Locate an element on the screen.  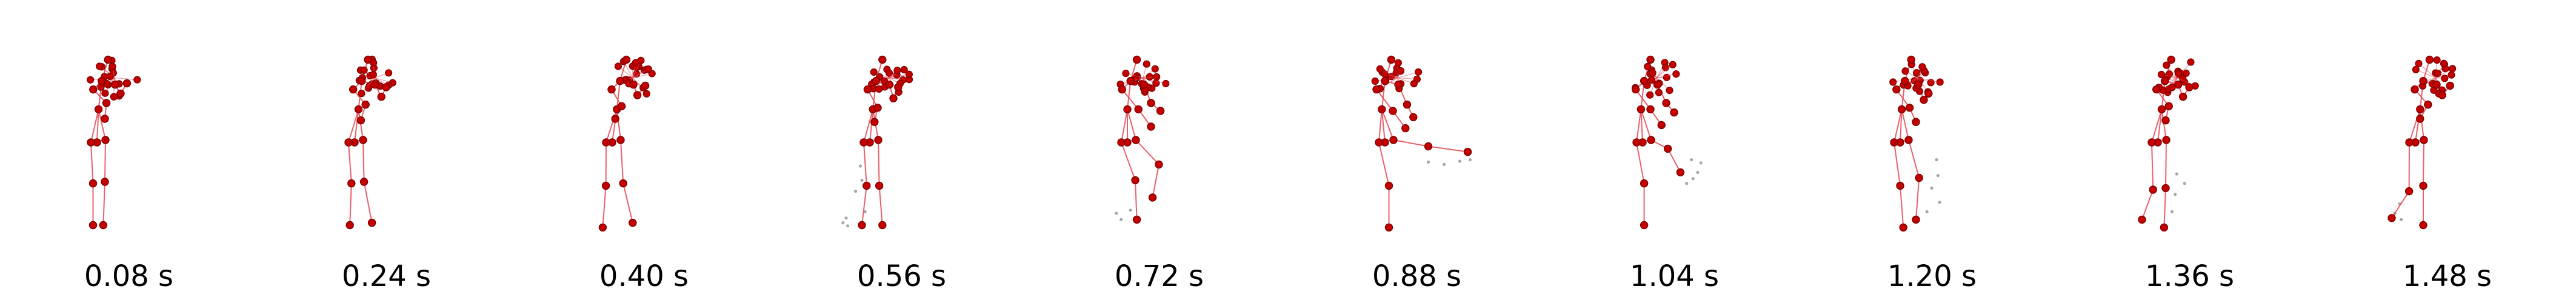
time-label: 0.56 s is located at coordinates (902, 276).